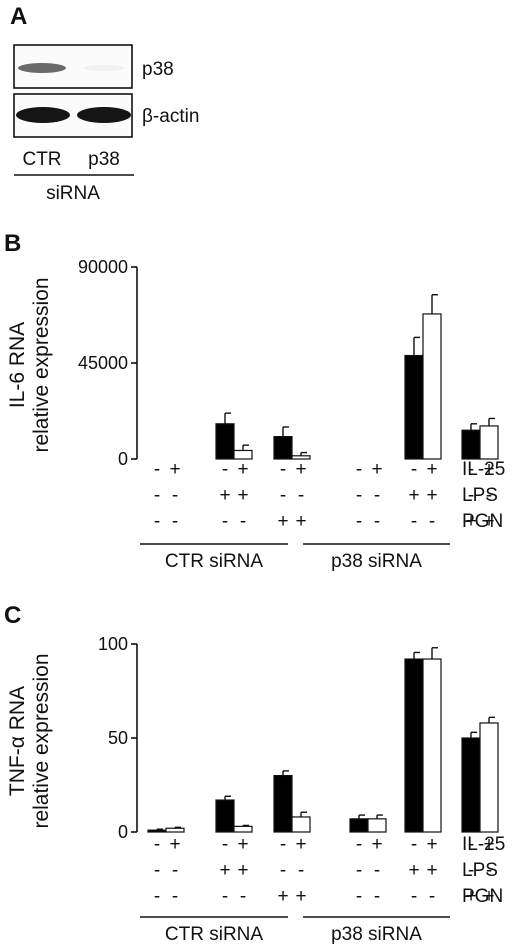 This screenshot has width=520, height=948. Describe the element at coordinates (41, 159) in the screenshot. I see `lane-label-ctr: CTR` at that location.